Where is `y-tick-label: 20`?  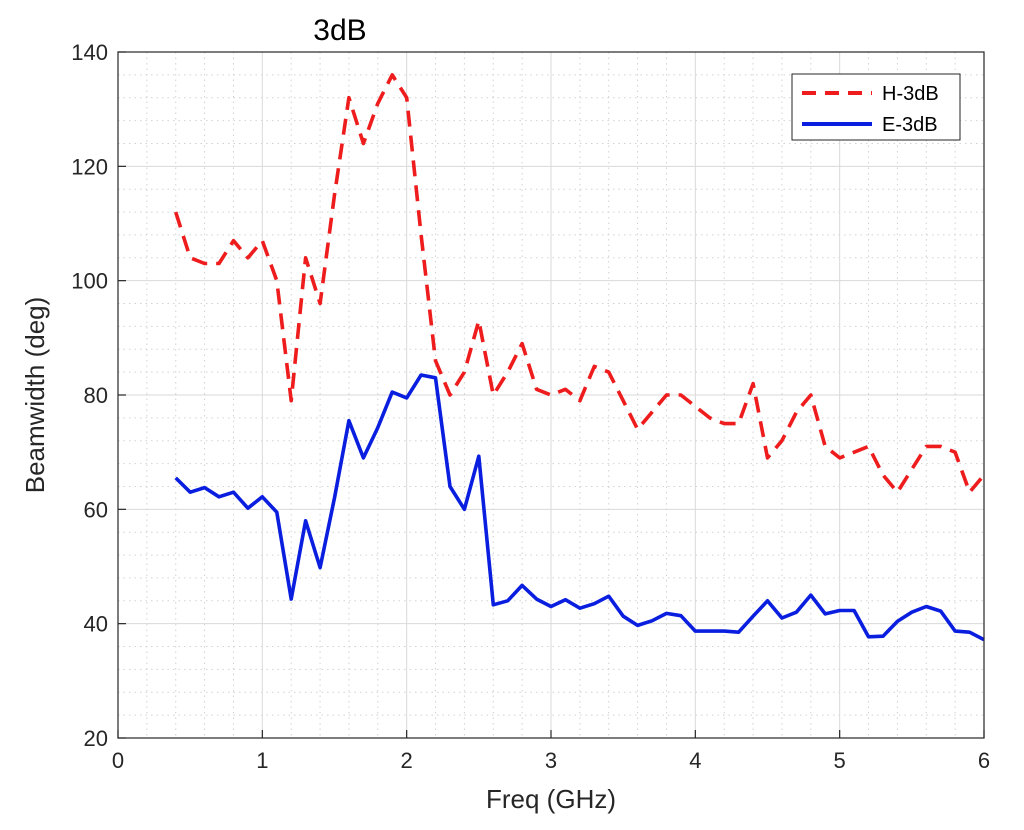 y-tick-label: 20 is located at coordinates (96, 738).